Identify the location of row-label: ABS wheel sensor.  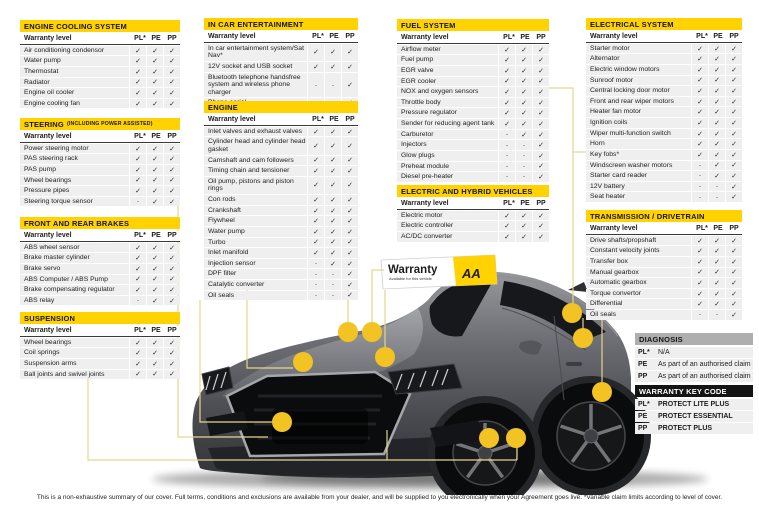
(52, 247).